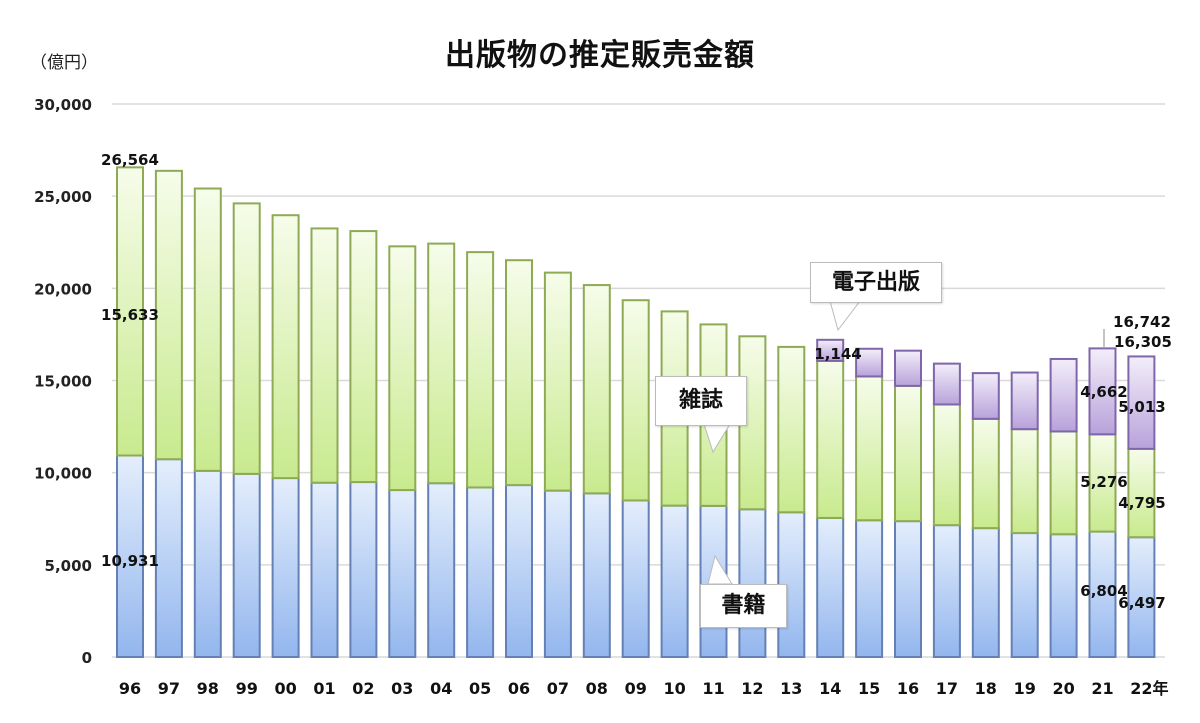  I want to click on x-tick-label: 06, so click(519, 688).